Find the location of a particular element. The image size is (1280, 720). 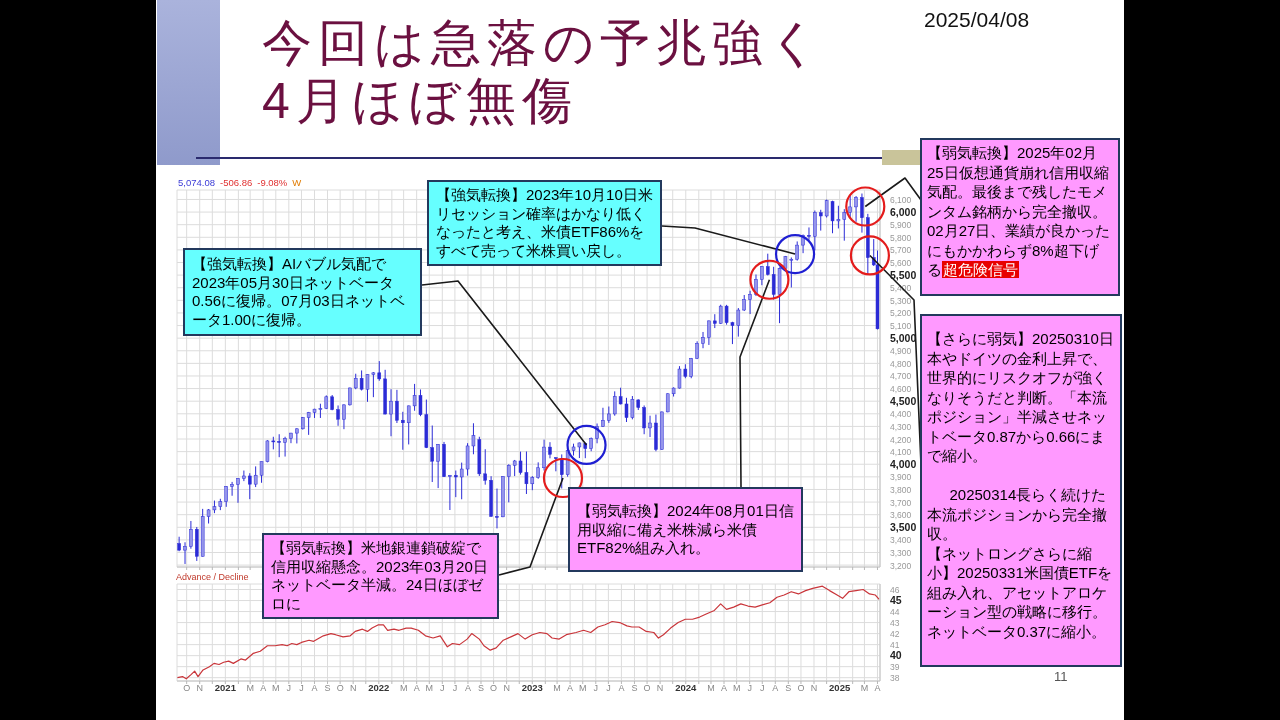

x-tick-label: 2022 is located at coordinates (379, 687).